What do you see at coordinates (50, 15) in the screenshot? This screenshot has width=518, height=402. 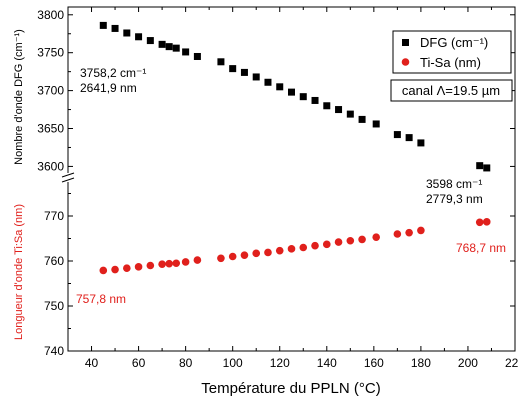 I see `y-tick-label: 3800` at bounding box center [50, 15].